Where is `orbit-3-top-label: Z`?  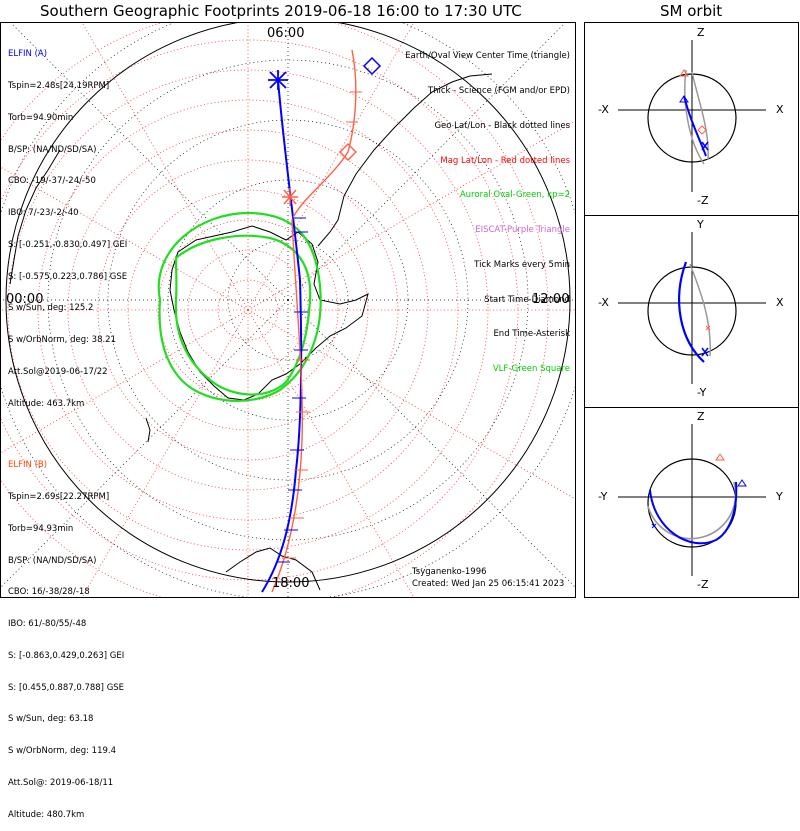 orbit-3-top-label: Z is located at coordinates (701, 416).